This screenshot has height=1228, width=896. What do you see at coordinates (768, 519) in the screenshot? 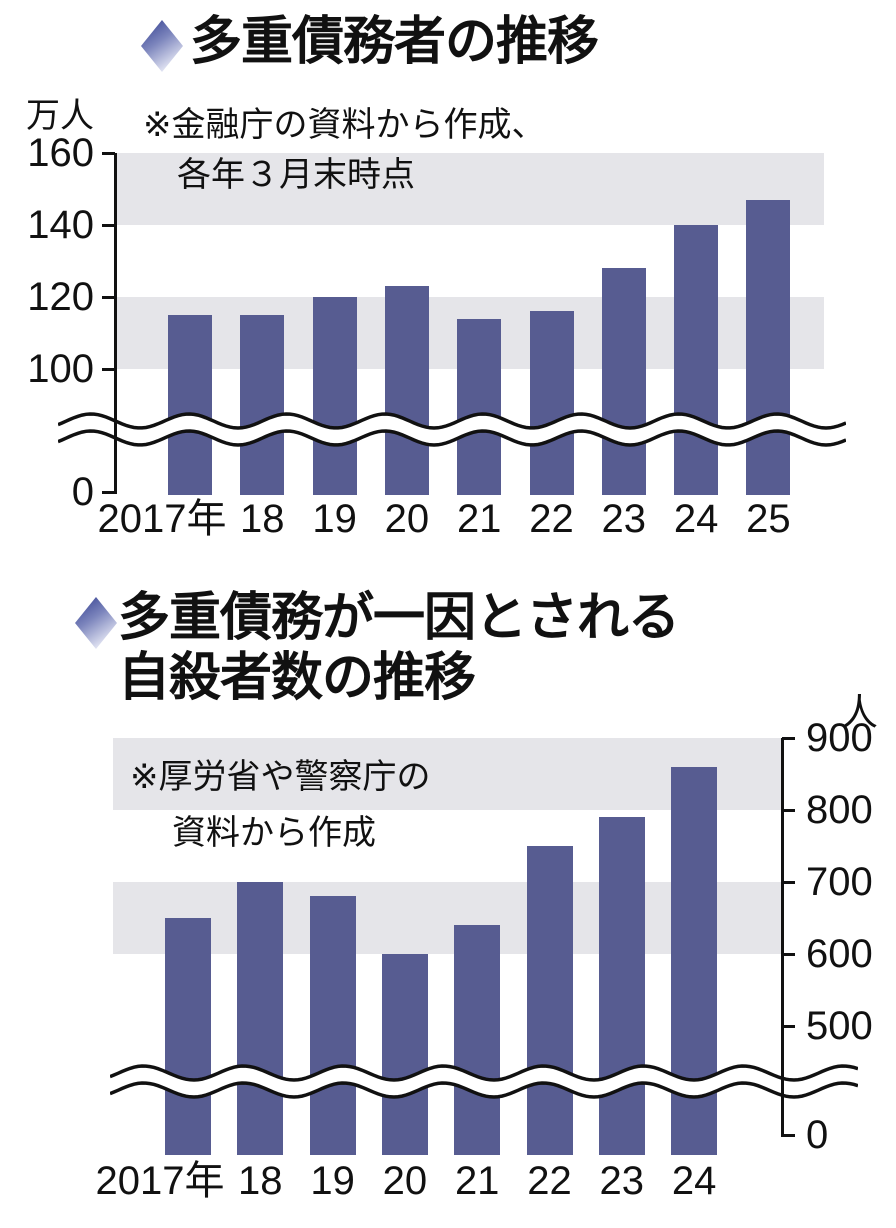
I see `x-axis-label: 25` at bounding box center [768, 519].